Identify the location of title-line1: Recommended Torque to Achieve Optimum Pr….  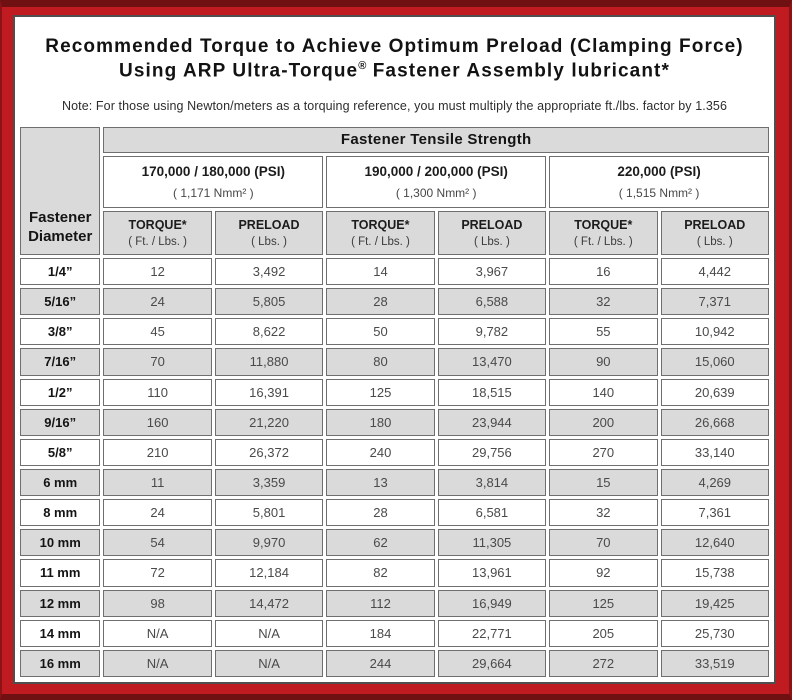
(394, 46).